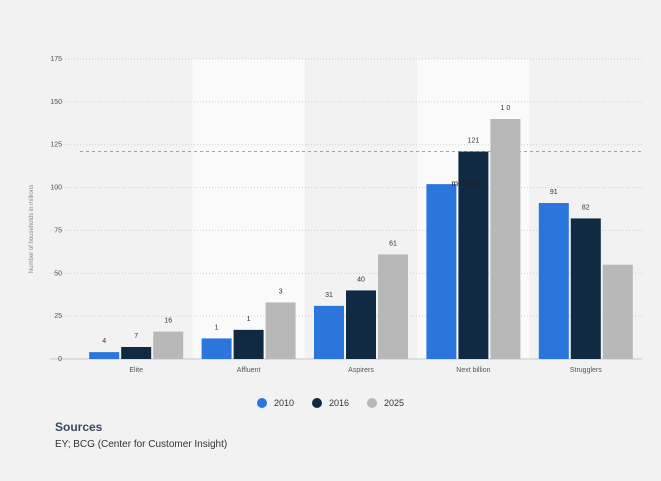  What do you see at coordinates (585, 288) in the screenshot?
I see `bar-2016-strugglers` at bounding box center [585, 288].